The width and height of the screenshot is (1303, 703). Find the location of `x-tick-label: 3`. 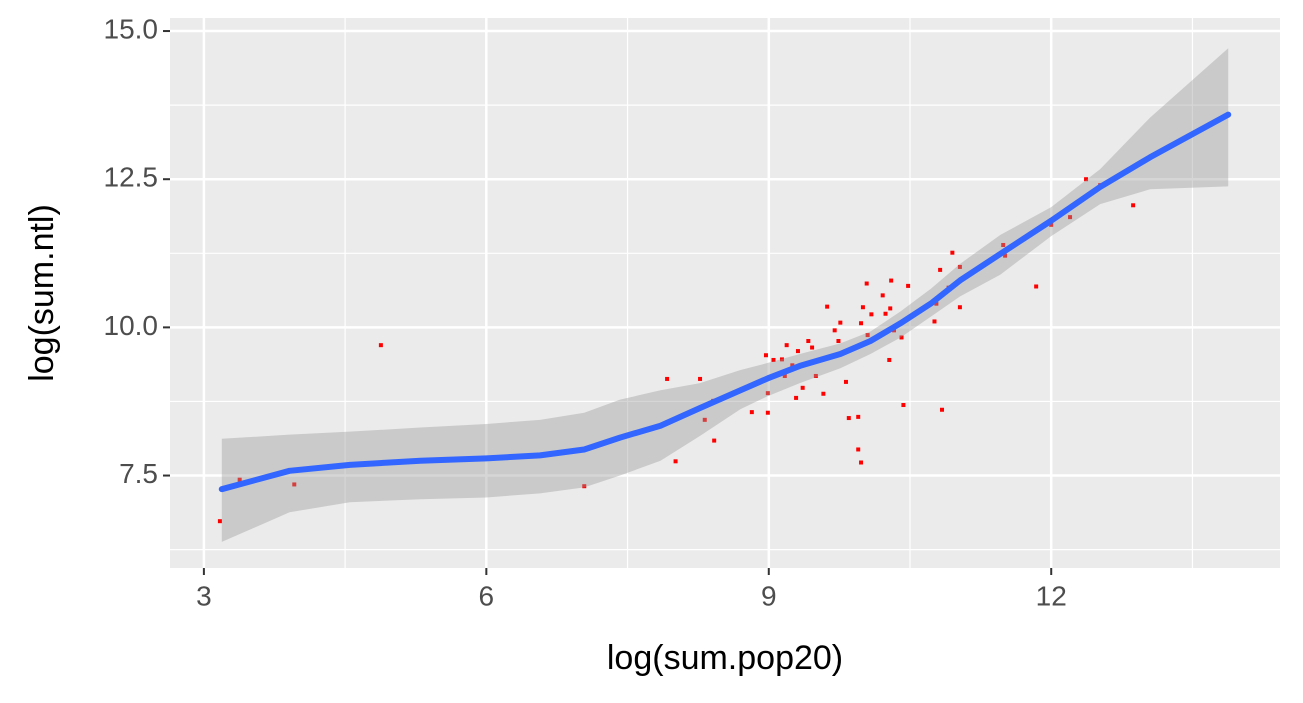

x-tick-label: 3 is located at coordinates (204, 595).